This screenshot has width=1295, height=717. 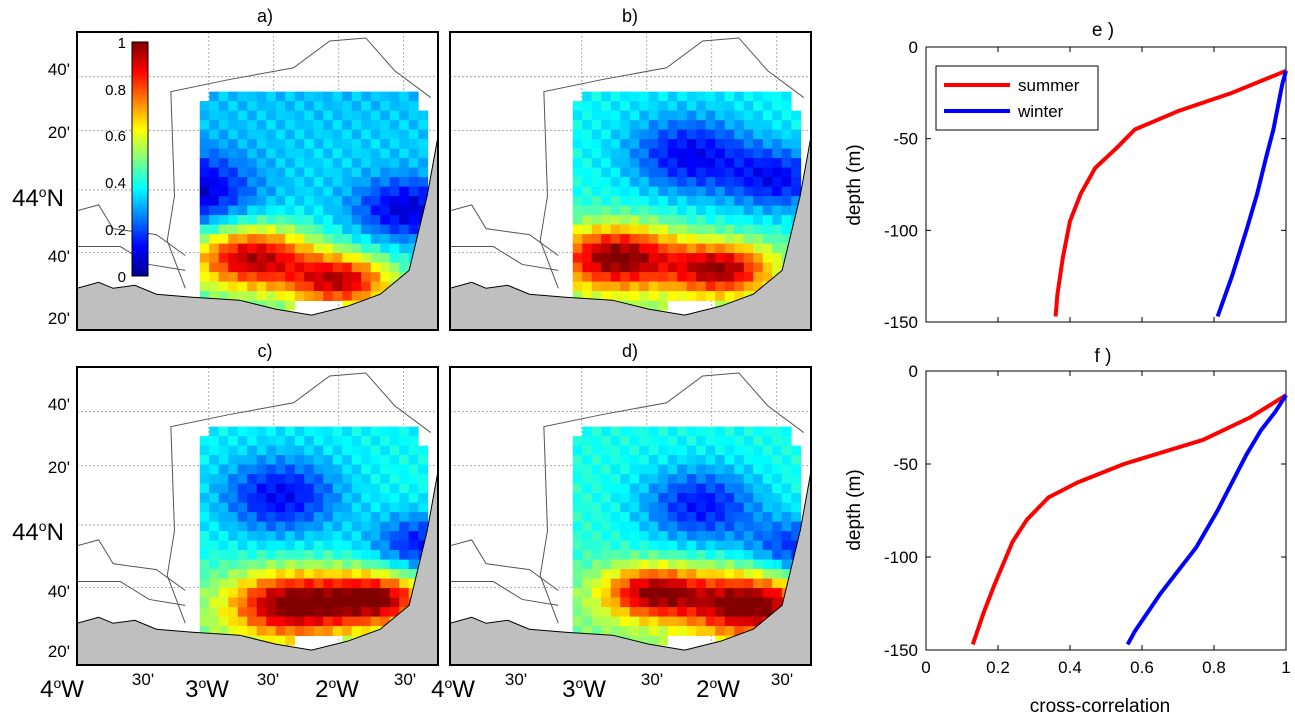 What do you see at coordinates (1017, 98) in the screenshot?
I see `legend-box` at bounding box center [1017, 98].